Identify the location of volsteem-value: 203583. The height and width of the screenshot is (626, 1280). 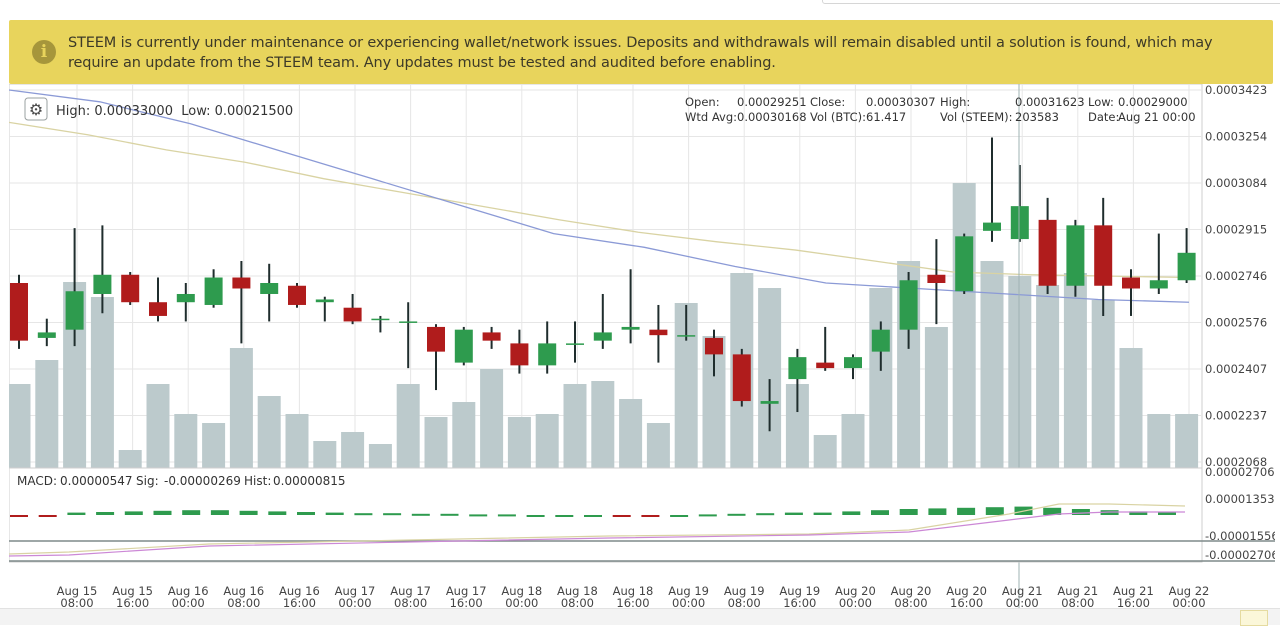
(1037, 117).